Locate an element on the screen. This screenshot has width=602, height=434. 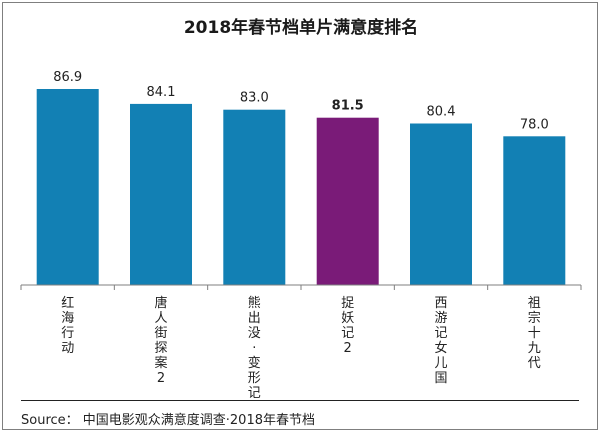
chart-title: 2018年春节档单片满意度排名 is located at coordinates (301, 28).